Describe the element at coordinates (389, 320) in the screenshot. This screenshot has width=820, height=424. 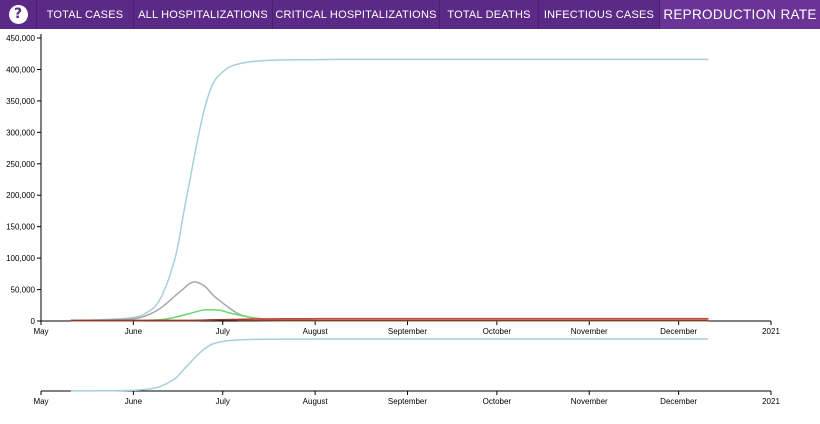
I see `series-line-critical` at that location.